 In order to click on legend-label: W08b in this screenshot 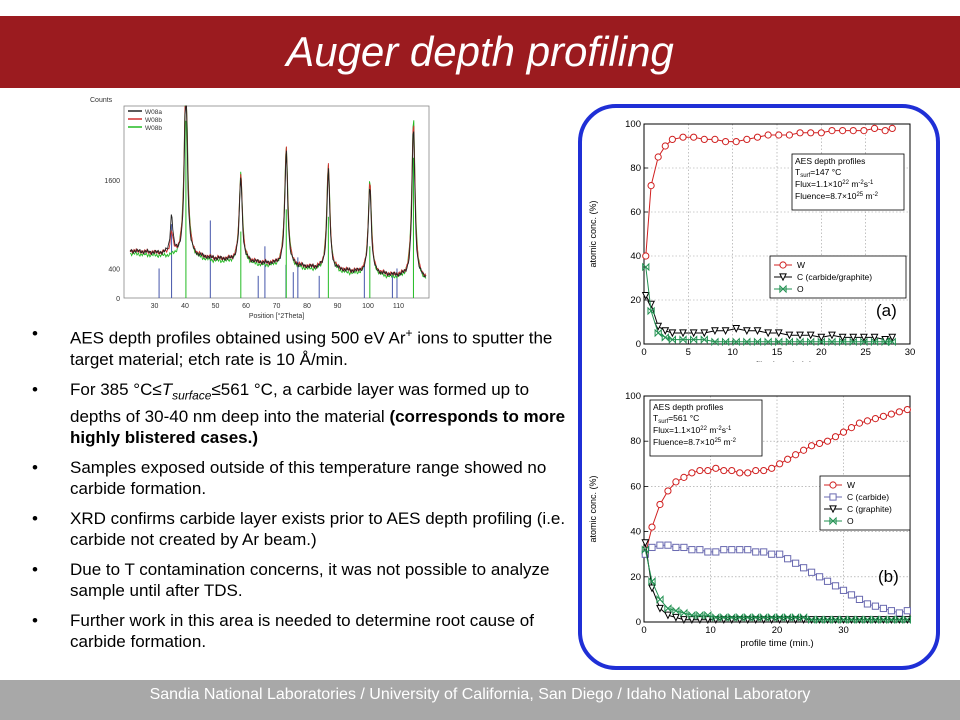, I will do `click(153, 120)`.